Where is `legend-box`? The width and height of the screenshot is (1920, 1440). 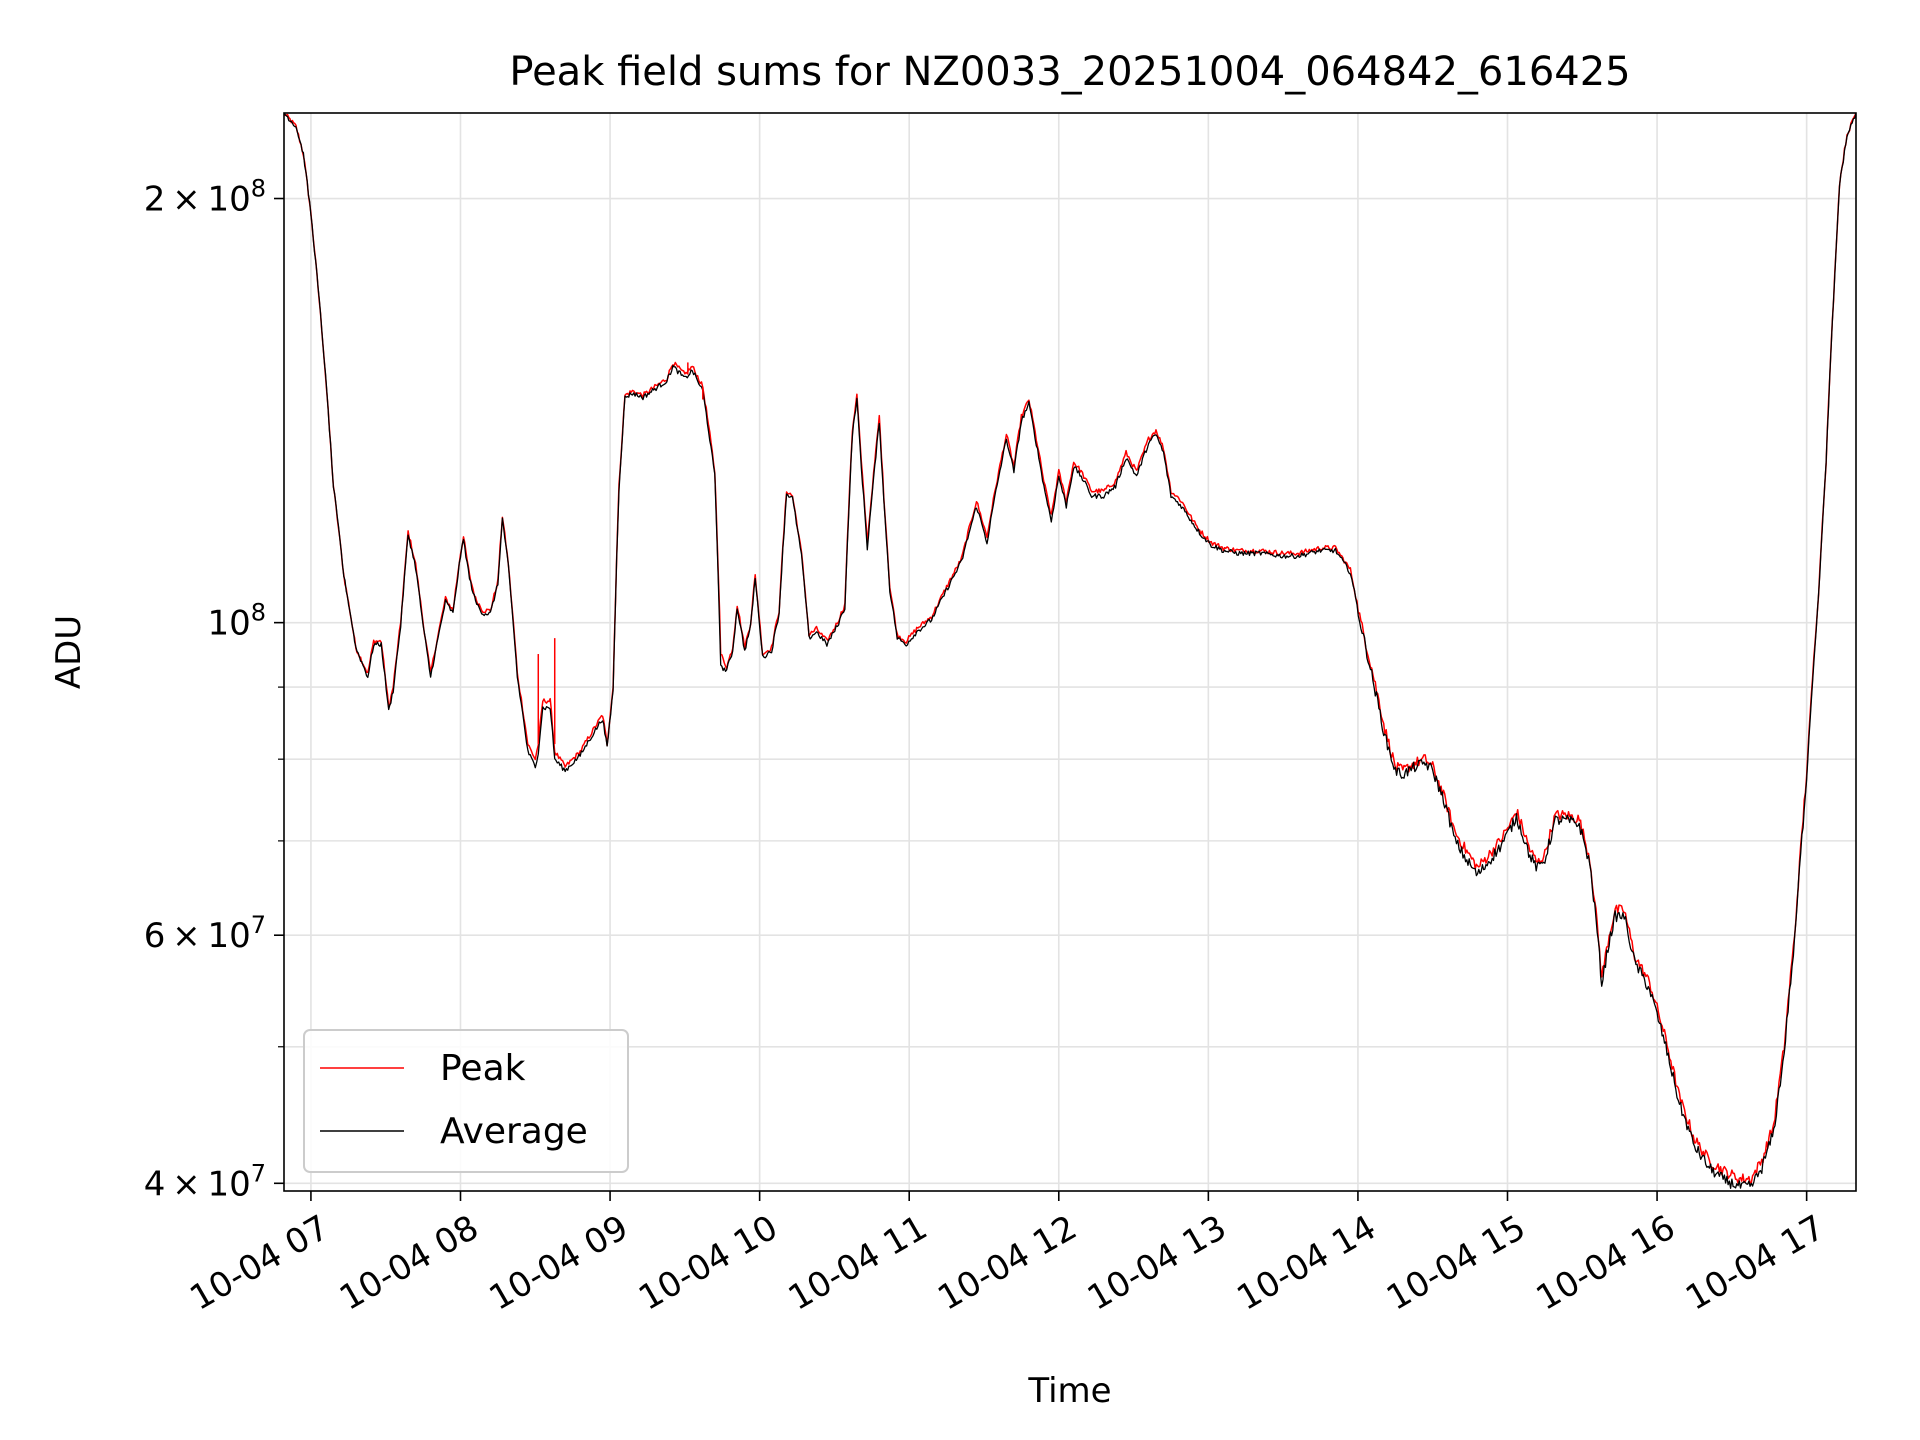 legend-box is located at coordinates (466, 1101).